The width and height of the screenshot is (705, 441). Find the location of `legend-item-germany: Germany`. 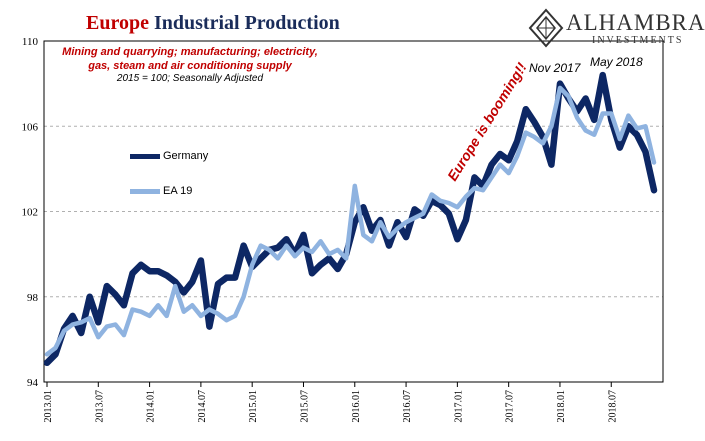

legend-item-germany: Germany is located at coordinates (169, 156).